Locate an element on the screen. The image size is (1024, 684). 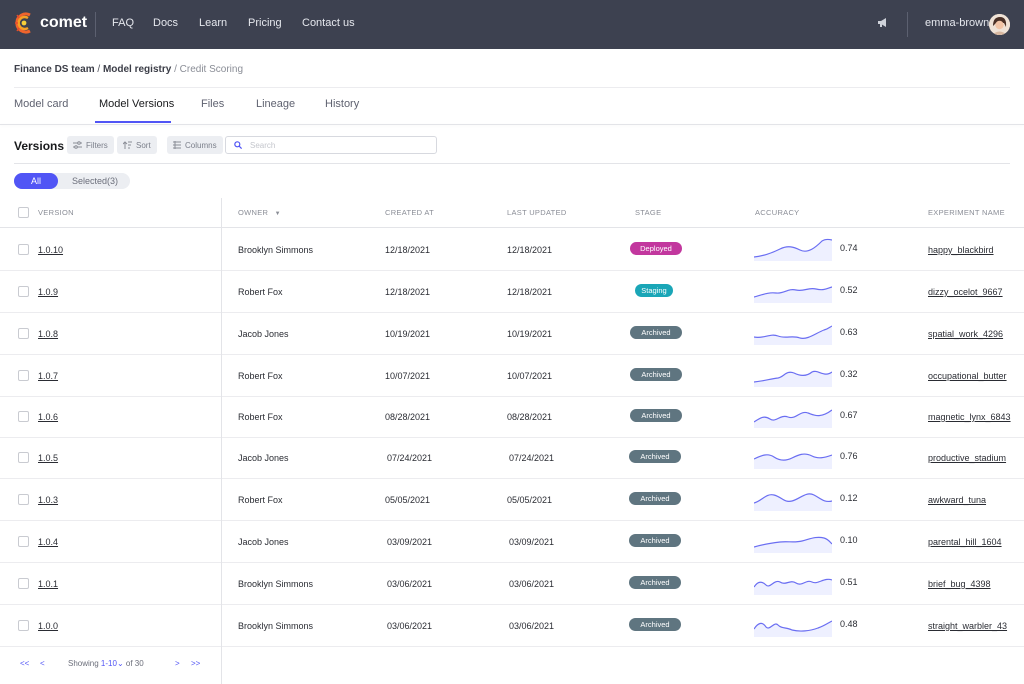
column-header-version: VERSION is located at coordinates (56, 212).